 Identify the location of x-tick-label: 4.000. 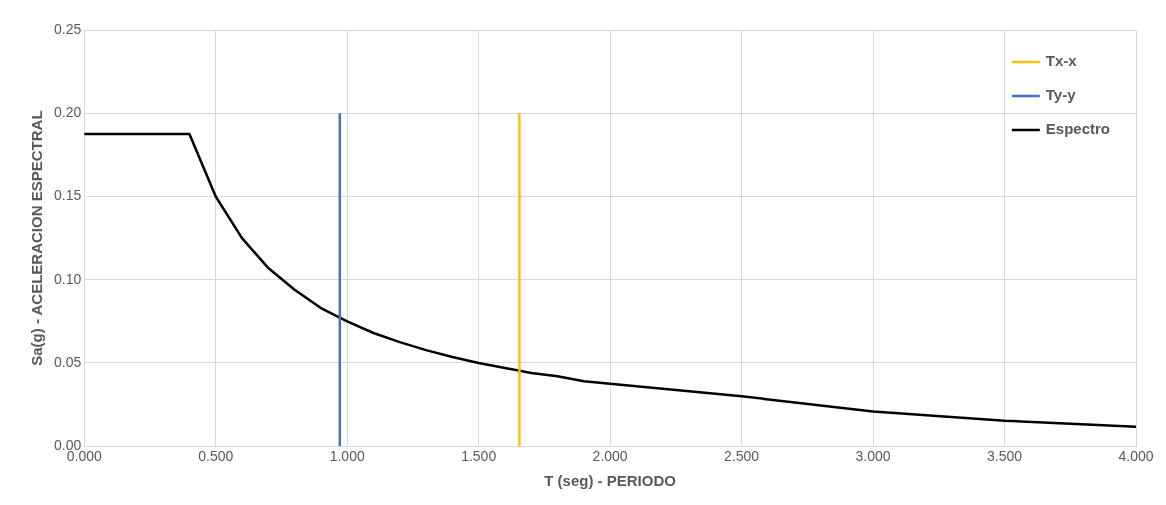
(1136, 456).